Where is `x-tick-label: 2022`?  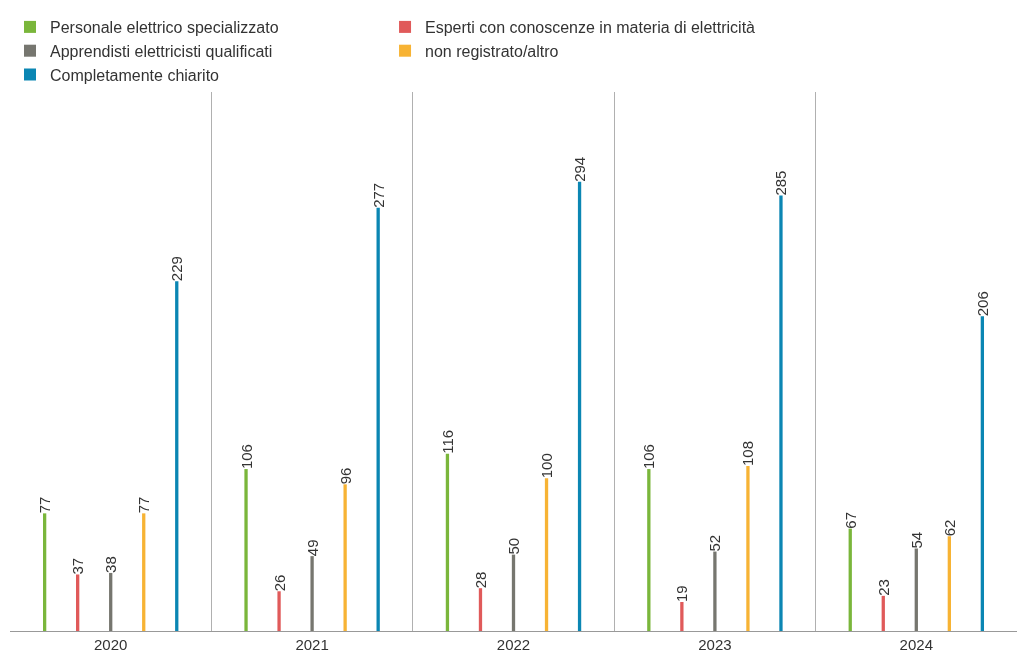 x-tick-label: 2022 is located at coordinates (513, 644).